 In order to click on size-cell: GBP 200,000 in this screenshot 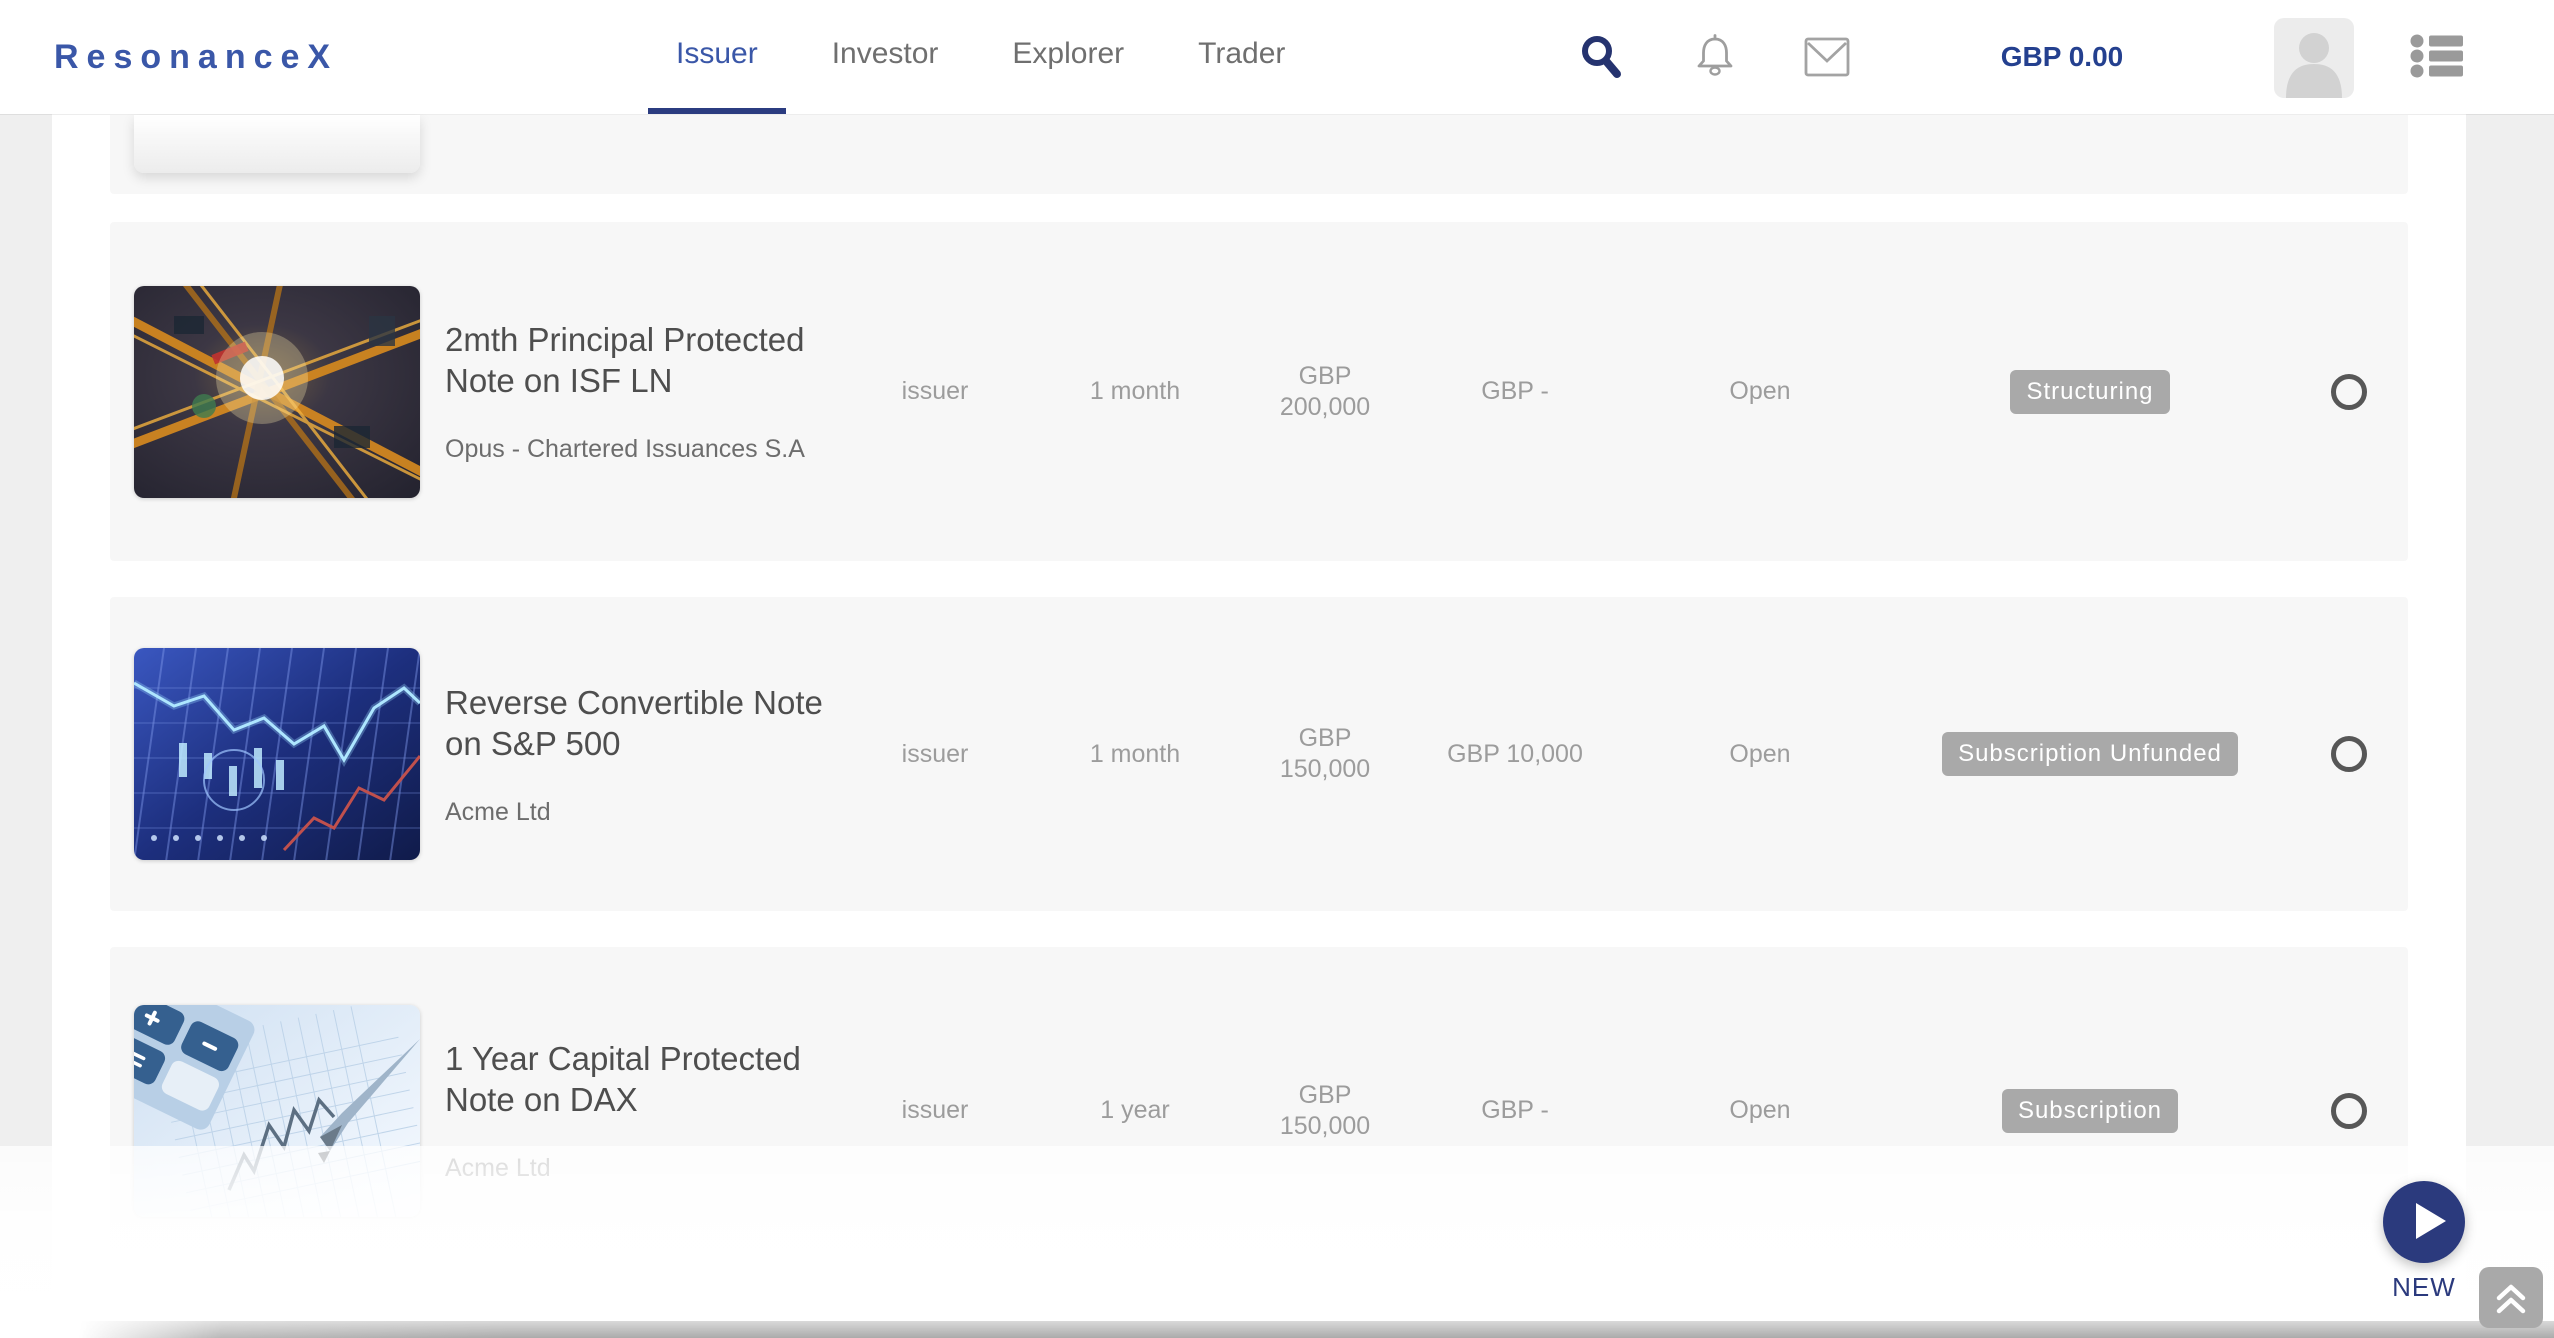, I will do `click(1325, 392)`.